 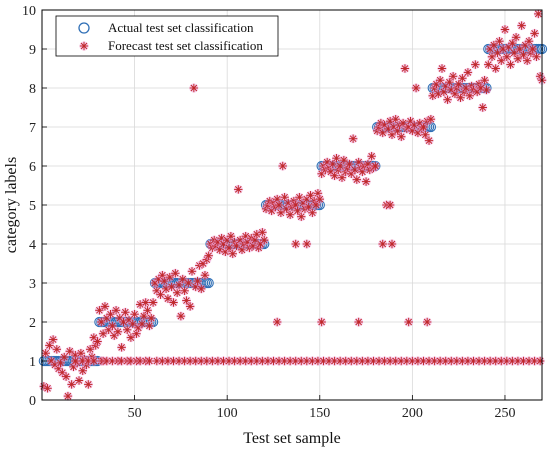 I want to click on legend-actual-label: Actual test set classification, so click(x=181, y=27).